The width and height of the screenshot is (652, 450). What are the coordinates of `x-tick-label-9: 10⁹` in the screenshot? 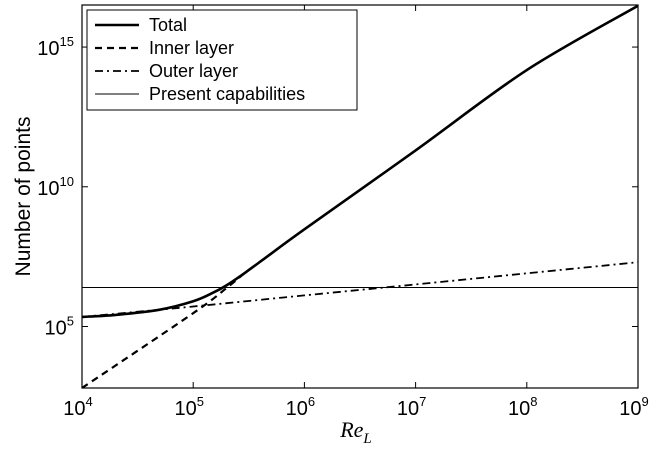 It's located at (633, 407).